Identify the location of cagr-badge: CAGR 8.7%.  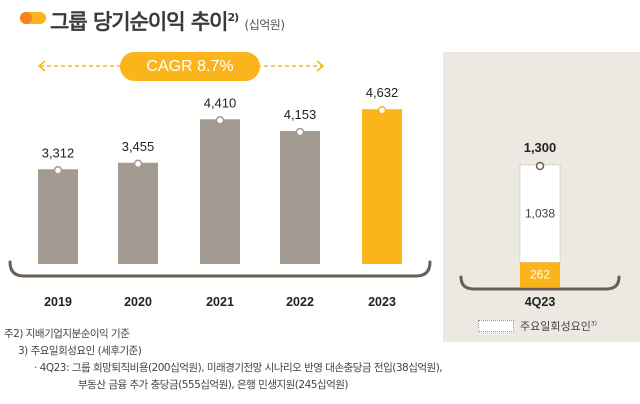
(190, 66).